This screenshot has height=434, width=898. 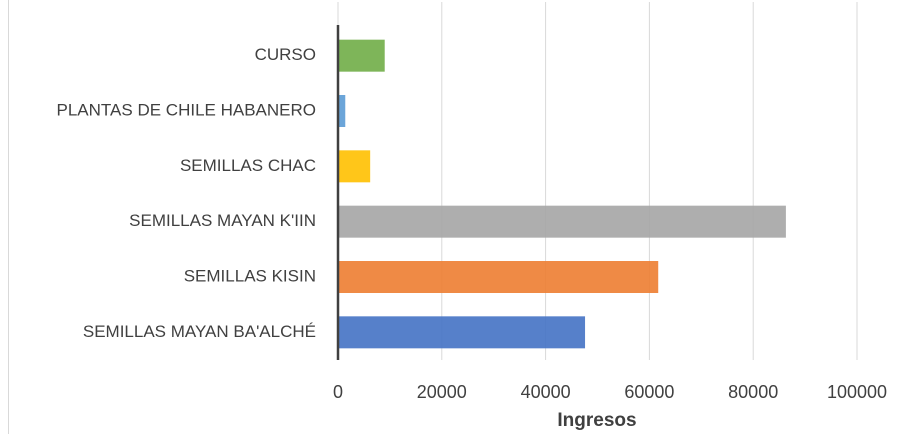 What do you see at coordinates (199, 331) in the screenshot?
I see `y-tick-label: SEMILLAS MAYAN BA'ALCHÉ` at bounding box center [199, 331].